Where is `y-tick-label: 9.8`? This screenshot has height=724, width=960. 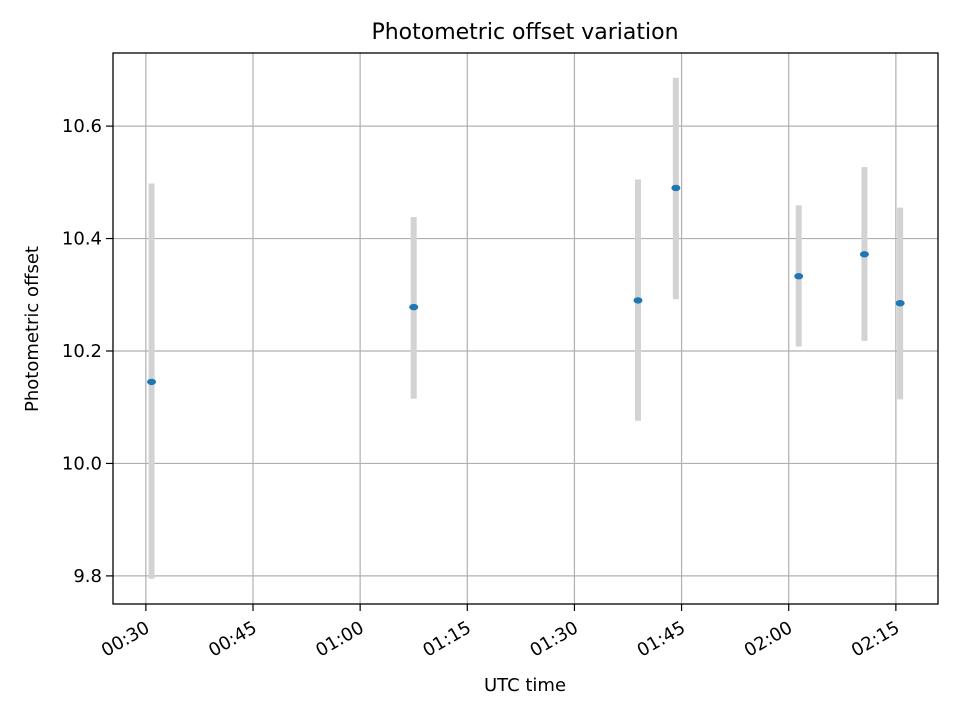
y-tick-label: 9.8 is located at coordinates (87, 576).